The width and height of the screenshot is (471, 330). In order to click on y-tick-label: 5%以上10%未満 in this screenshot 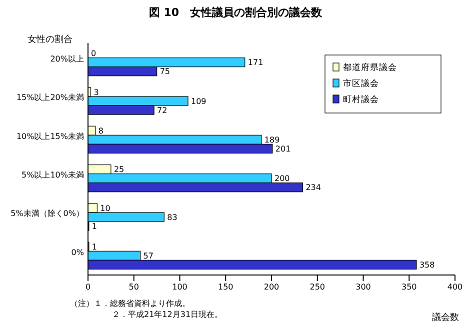, I will do `click(53, 175)`.